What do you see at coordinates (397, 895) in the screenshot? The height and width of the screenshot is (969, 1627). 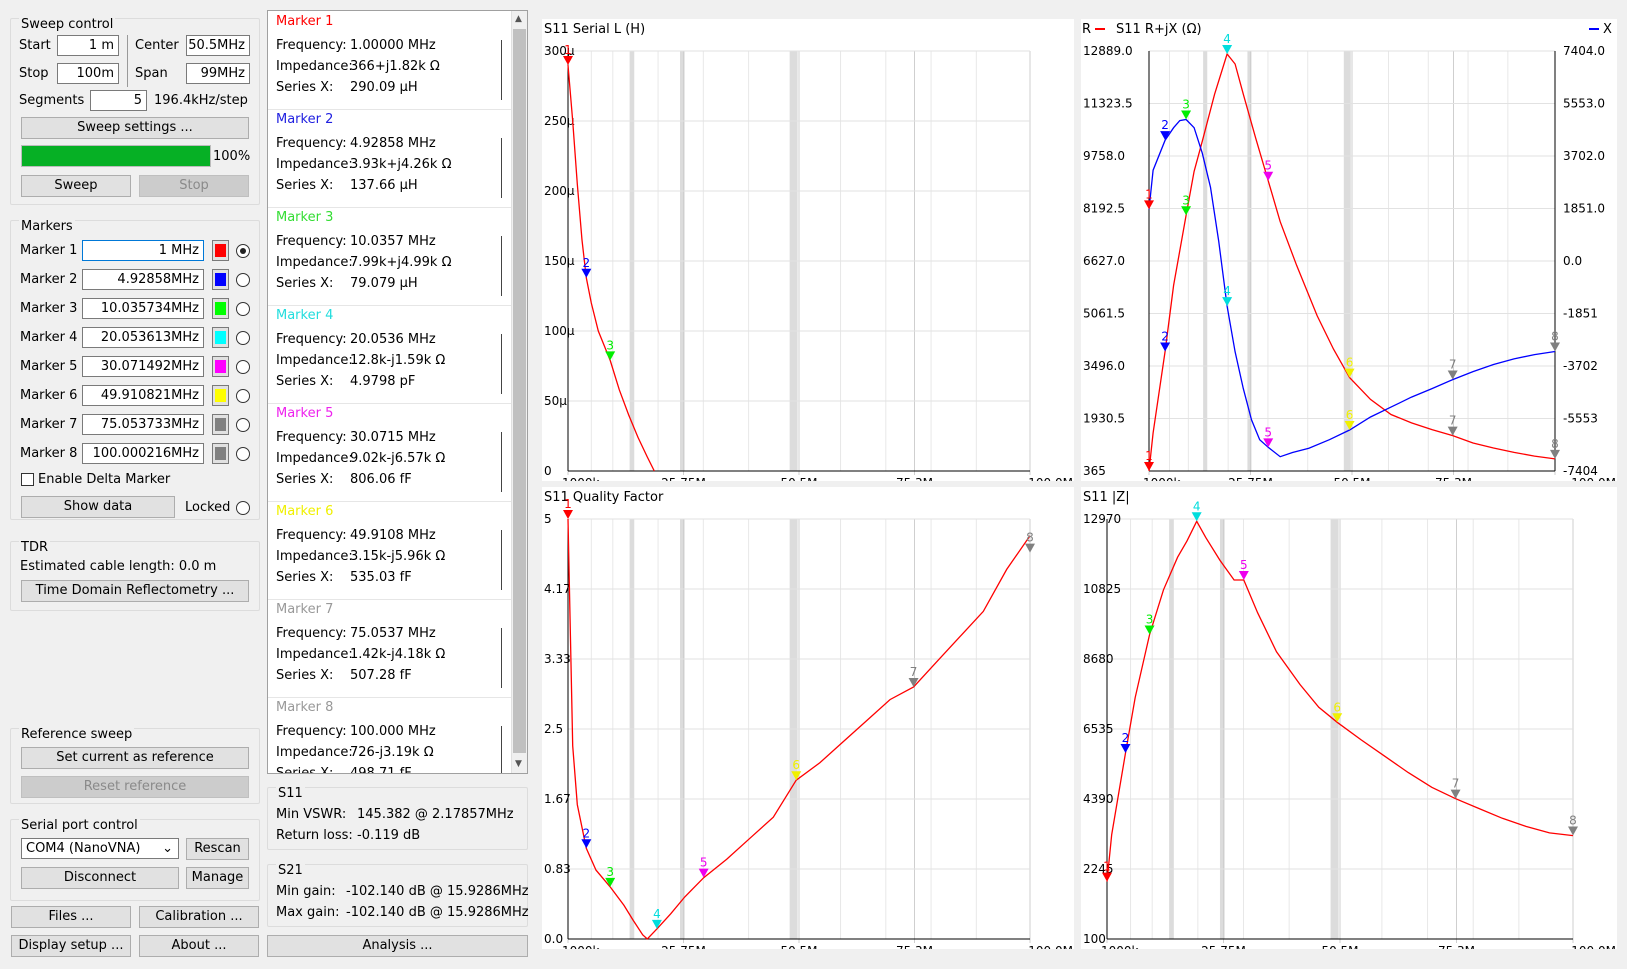 I see `s21-summary-group: S21` at bounding box center [397, 895].